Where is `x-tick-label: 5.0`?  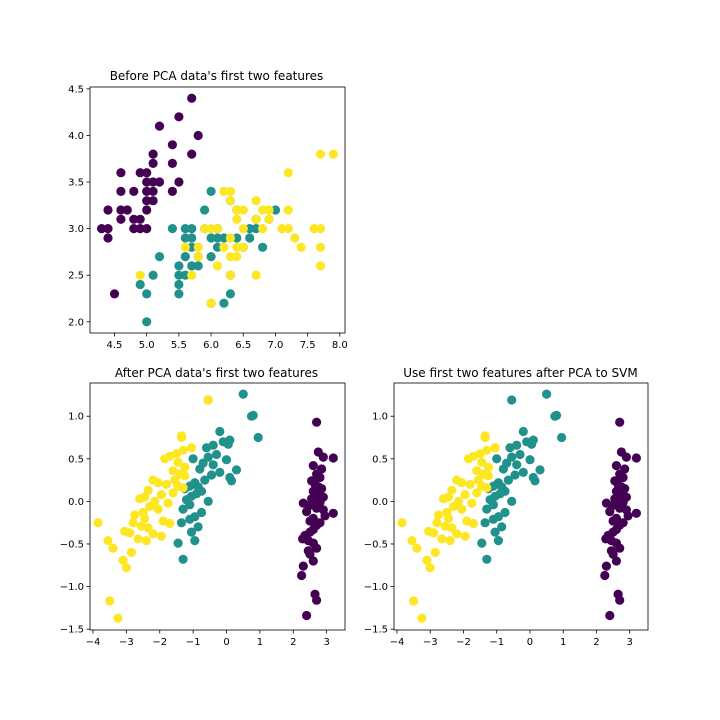
x-tick-label: 5.0 is located at coordinates (147, 345).